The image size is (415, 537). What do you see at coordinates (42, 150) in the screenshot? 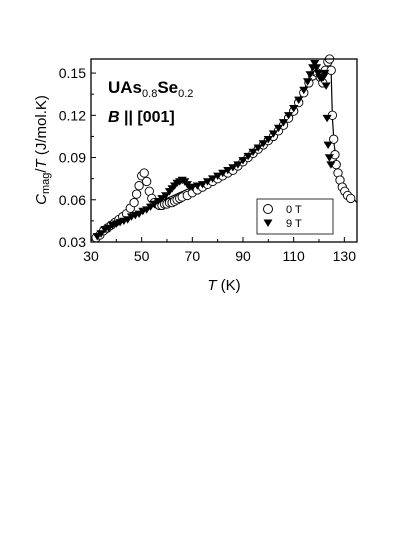
I see `y-axis-title: Cmag/T (J/mol.K)` at bounding box center [42, 150].